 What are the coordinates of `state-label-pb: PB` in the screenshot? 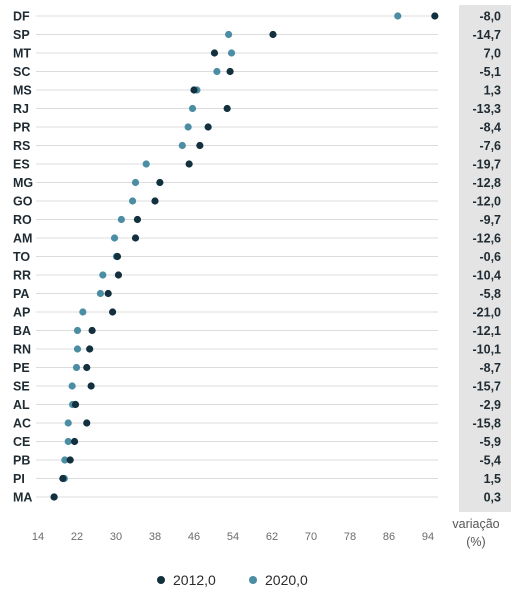 It's located at (21, 461).